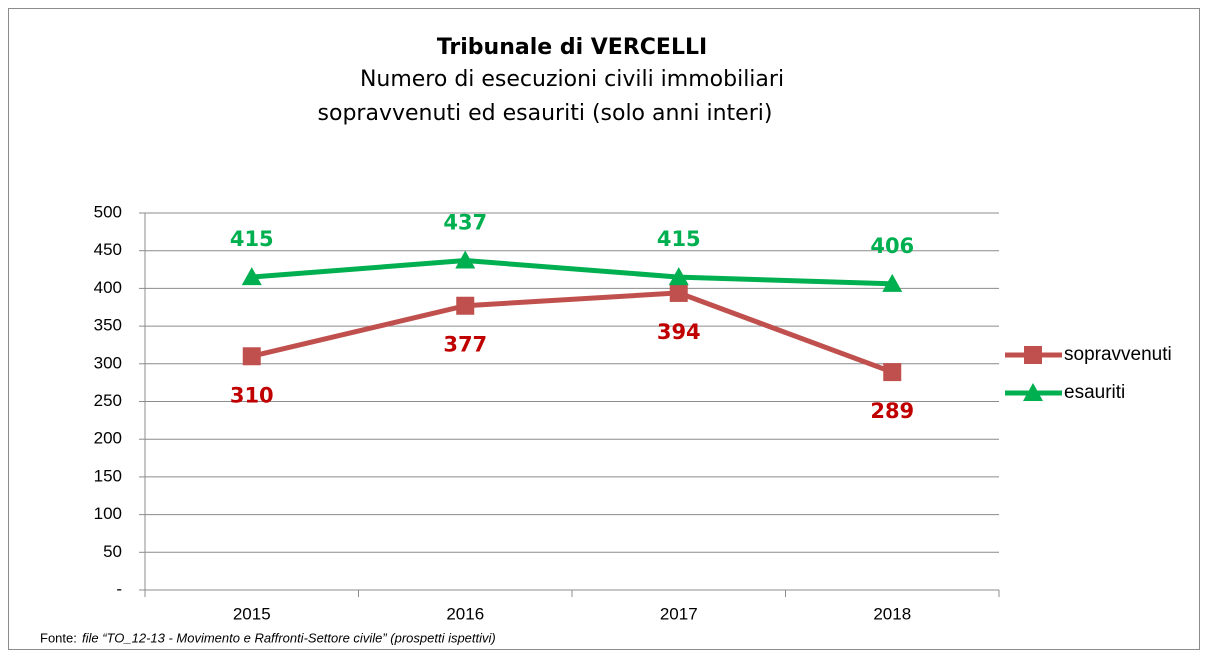 The width and height of the screenshot is (1208, 658). I want to click on x-tick-label: 2017, so click(679, 613).